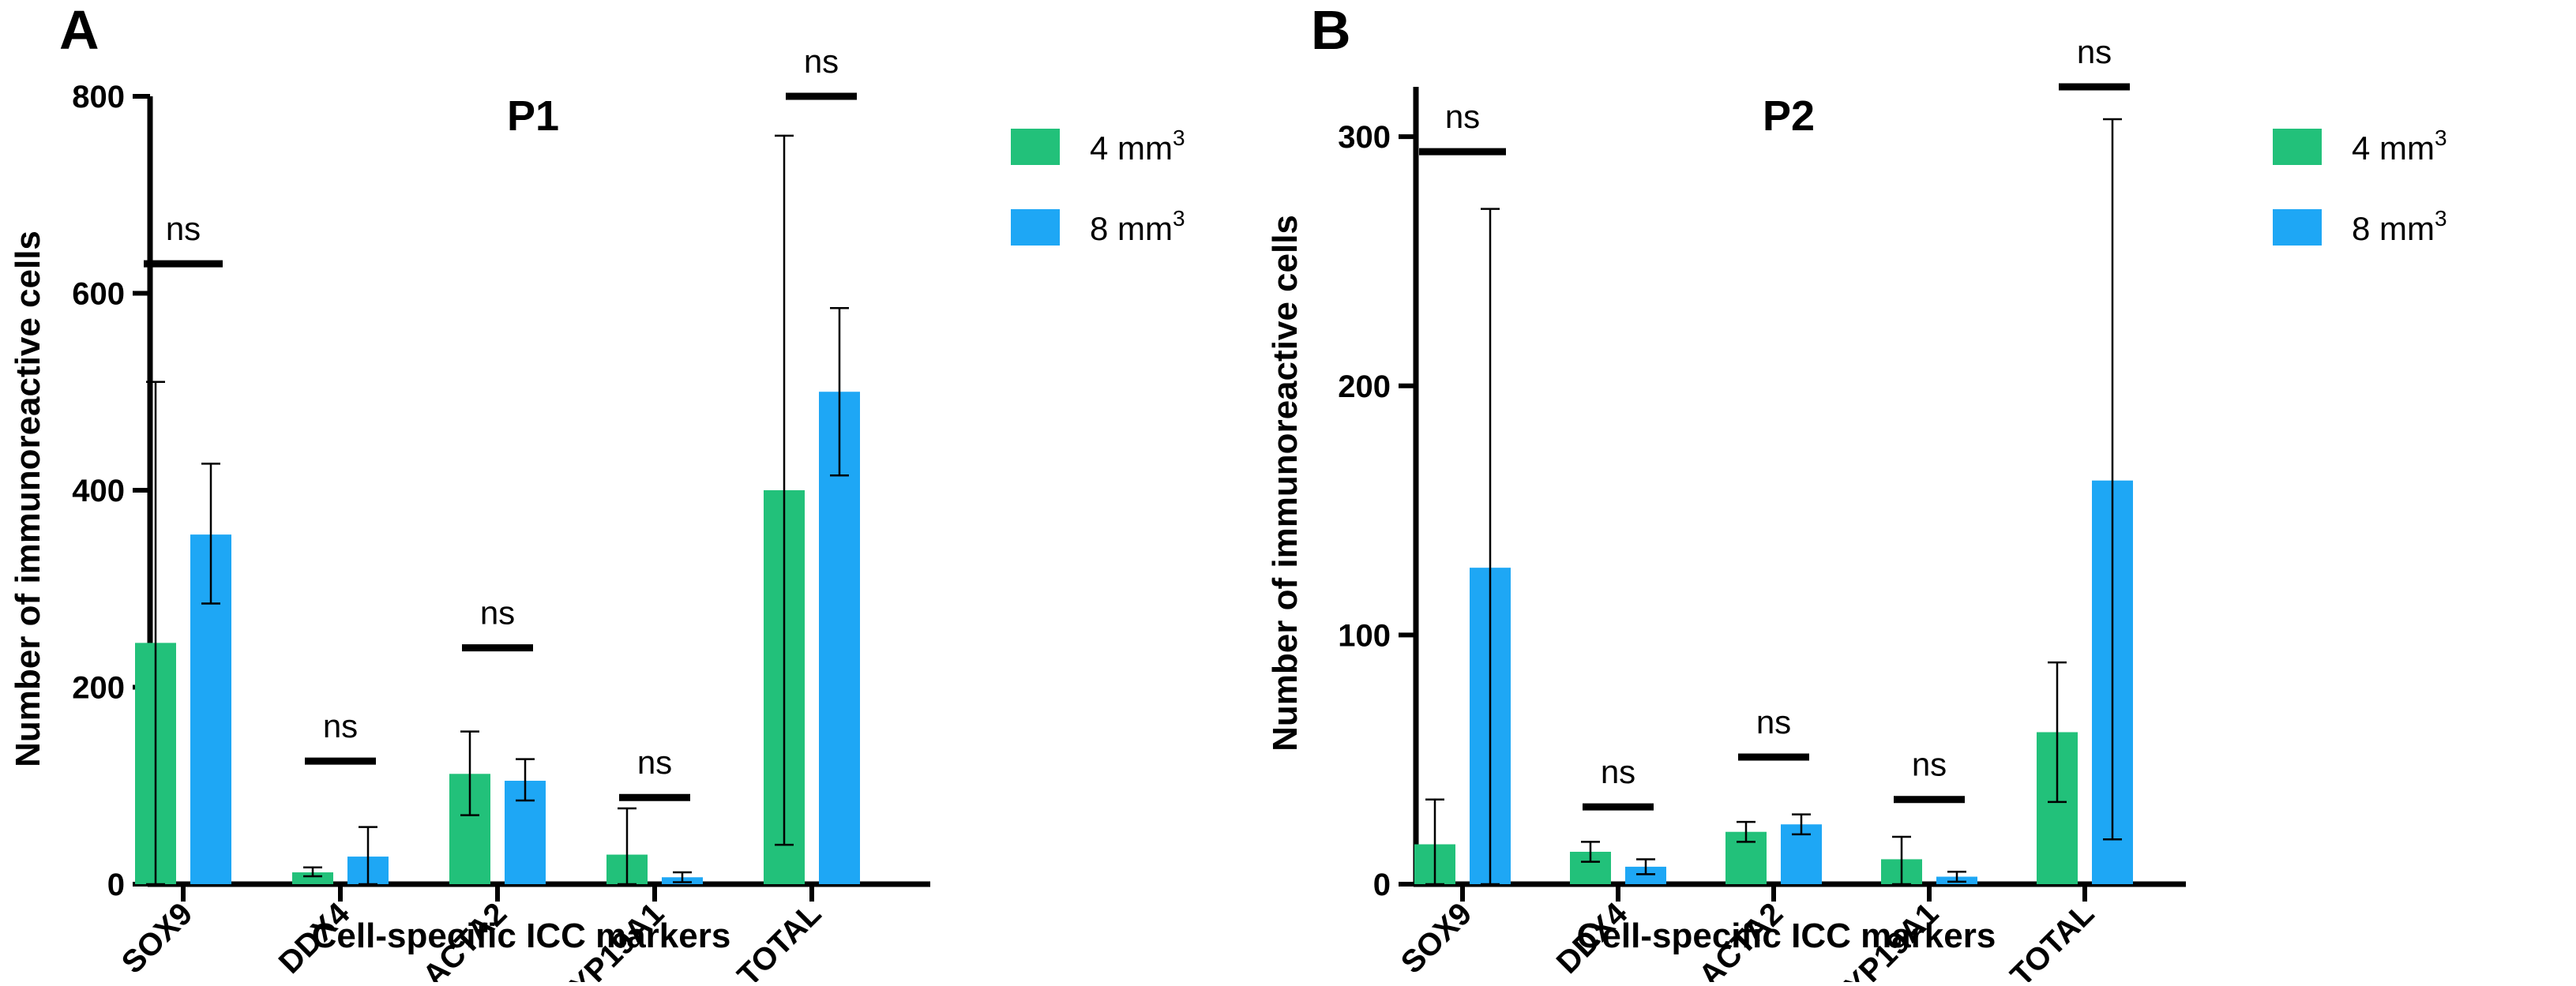  What do you see at coordinates (1364, 636) in the screenshot?
I see `y-tick-label: 100` at bounding box center [1364, 636].